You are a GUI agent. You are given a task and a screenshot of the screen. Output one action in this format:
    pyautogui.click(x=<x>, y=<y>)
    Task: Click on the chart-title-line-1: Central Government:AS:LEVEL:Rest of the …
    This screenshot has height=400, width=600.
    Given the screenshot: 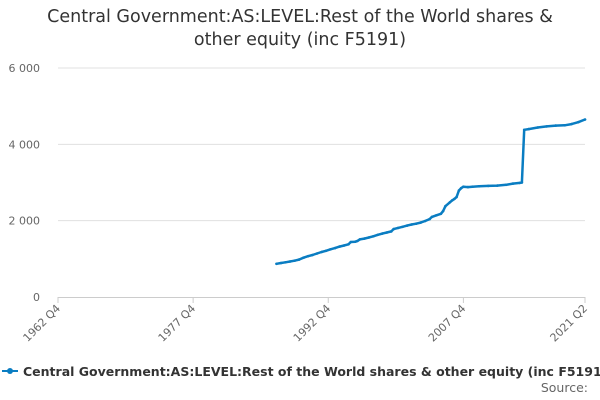 What is the action you would take?
    pyautogui.click(x=300, y=17)
    